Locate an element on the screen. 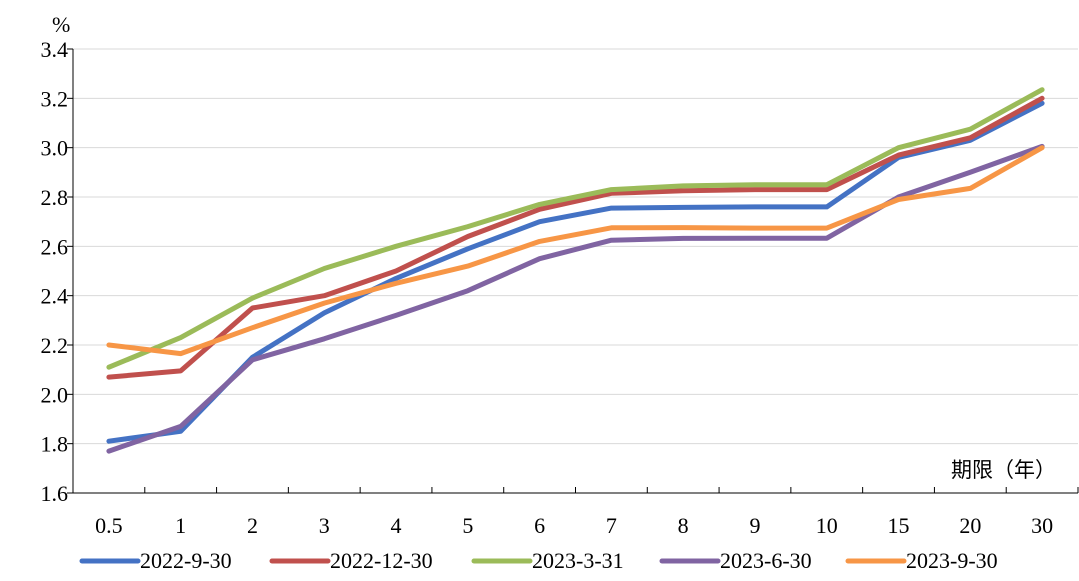  x-tick-label: 20 is located at coordinates (970, 525).